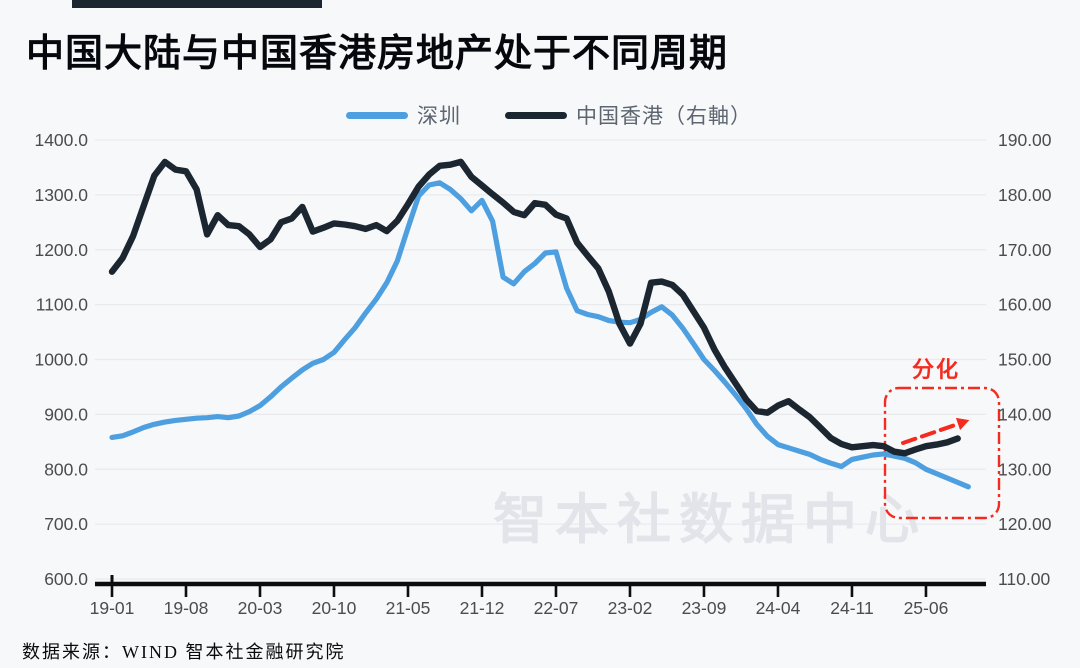 The width and height of the screenshot is (1080, 668). What do you see at coordinates (926, 608) in the screenshot?
I see `x-axis-tick-label: 25-06` at bounding box center [926, 608].